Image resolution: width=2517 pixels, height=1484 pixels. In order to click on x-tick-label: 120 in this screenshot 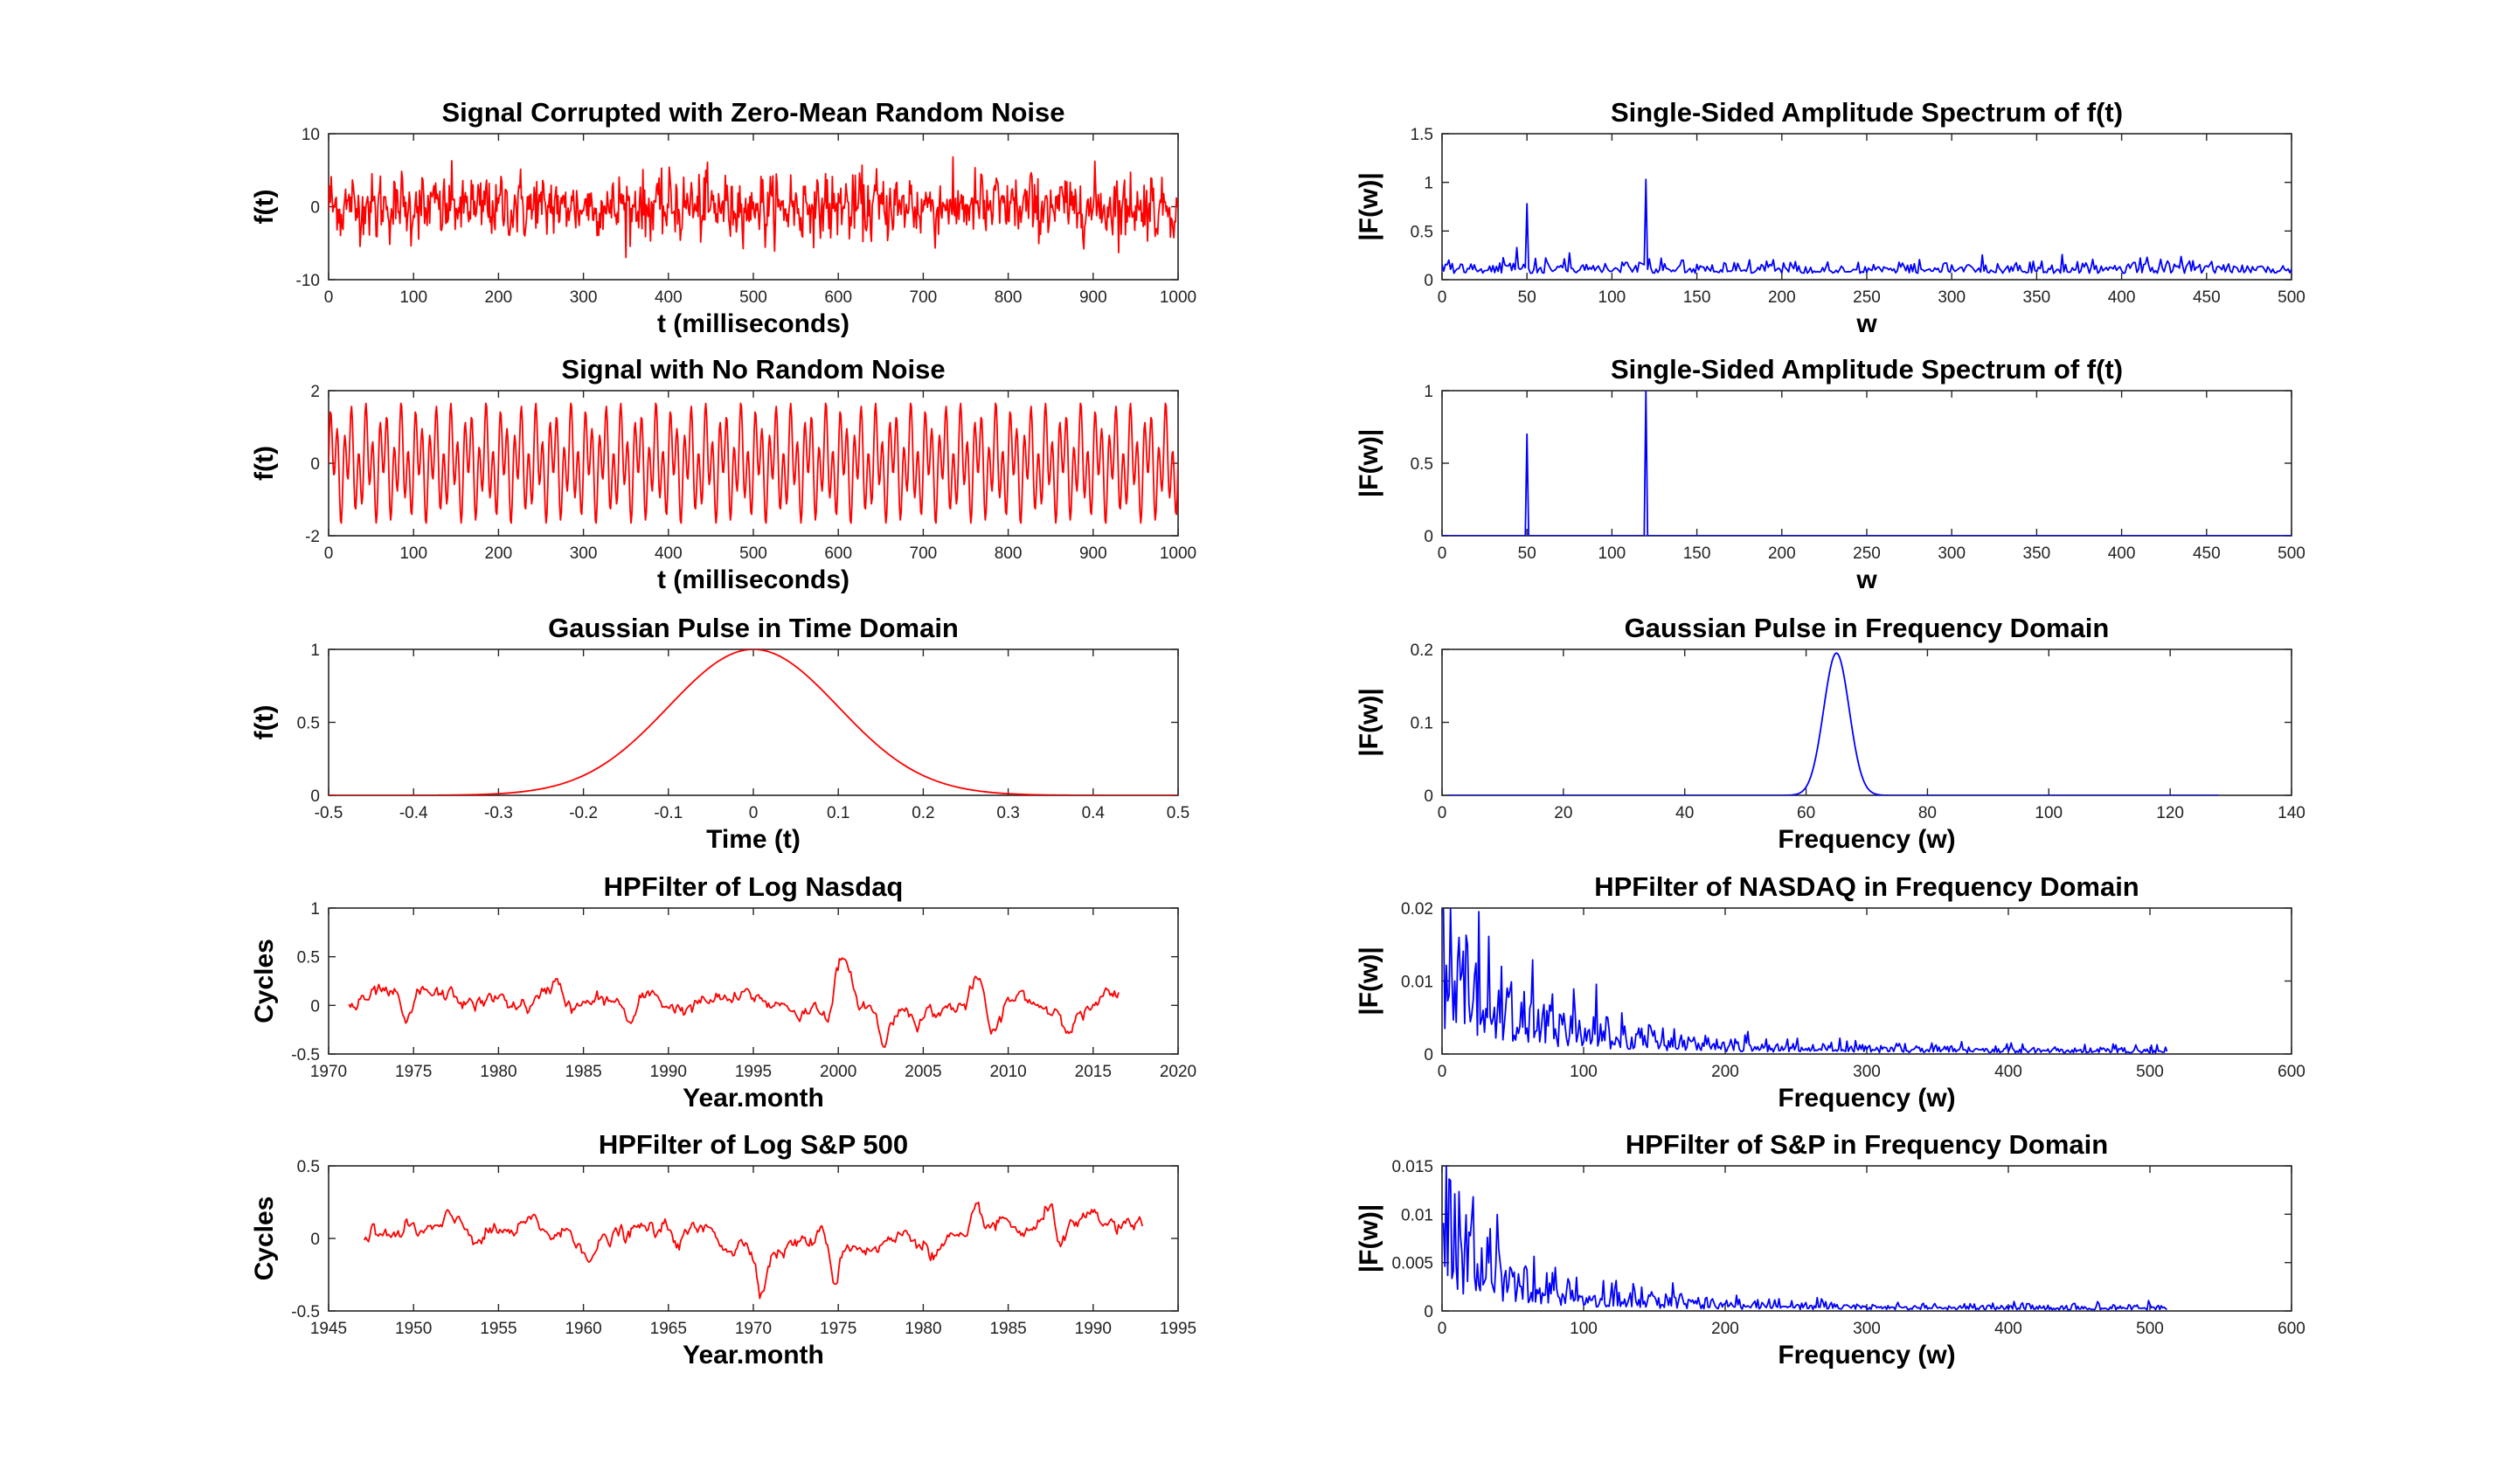, I will do `click(2170, 813)`.